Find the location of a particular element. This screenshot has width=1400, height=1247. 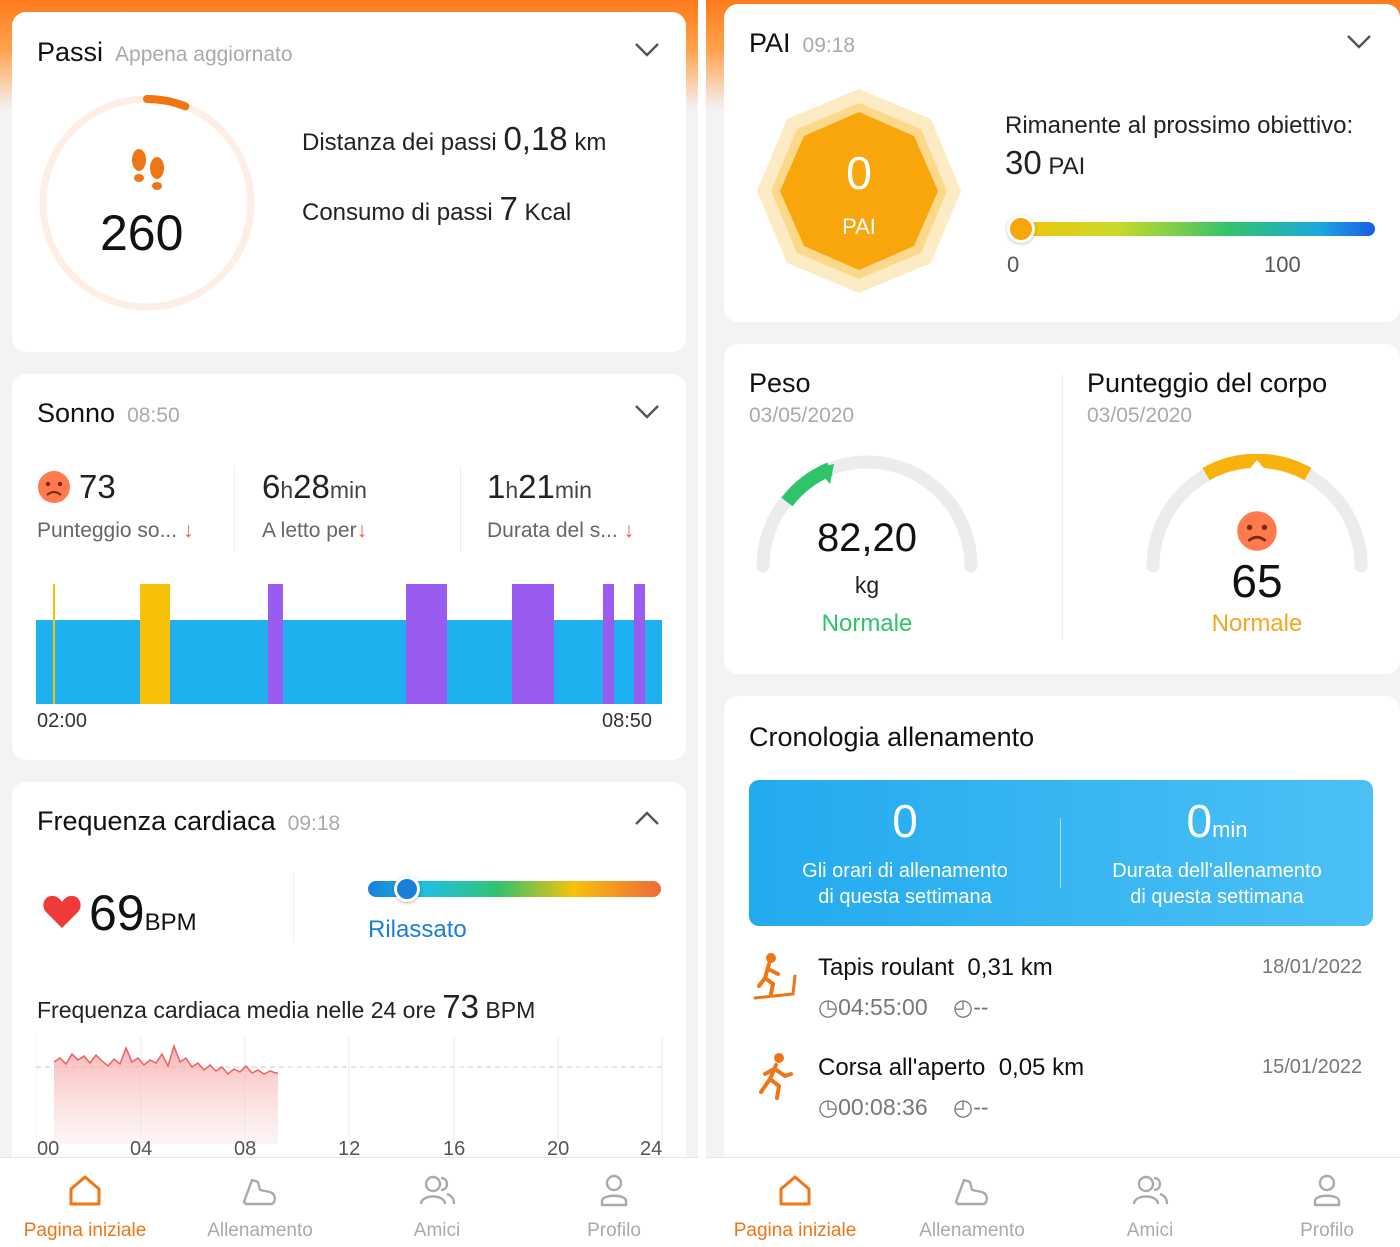

shoe-icon is located at coordinates (971, 1192).